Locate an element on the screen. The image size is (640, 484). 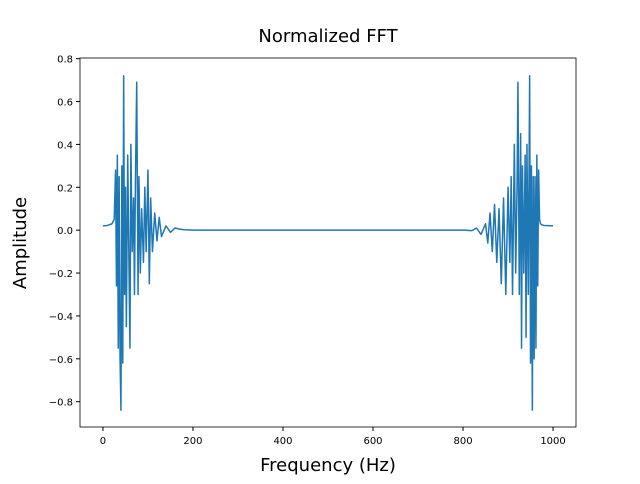
y-tick-label: −0.2 is located at coordinates (61, 274).